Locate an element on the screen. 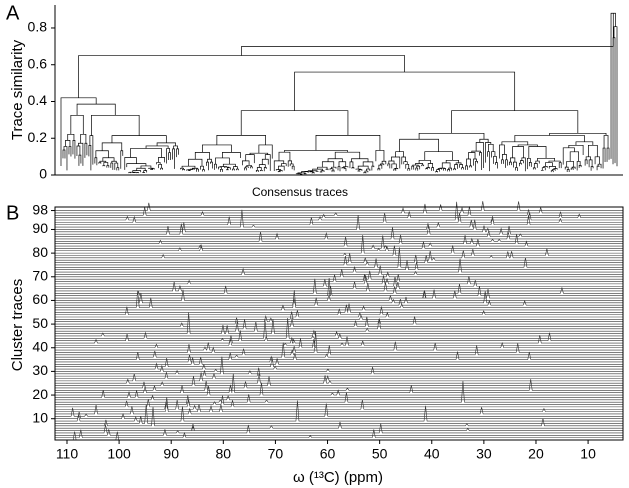 The height and width of the screenshot is (488, 629). y-tick-label: 60 is located at coordinates (40, 299).